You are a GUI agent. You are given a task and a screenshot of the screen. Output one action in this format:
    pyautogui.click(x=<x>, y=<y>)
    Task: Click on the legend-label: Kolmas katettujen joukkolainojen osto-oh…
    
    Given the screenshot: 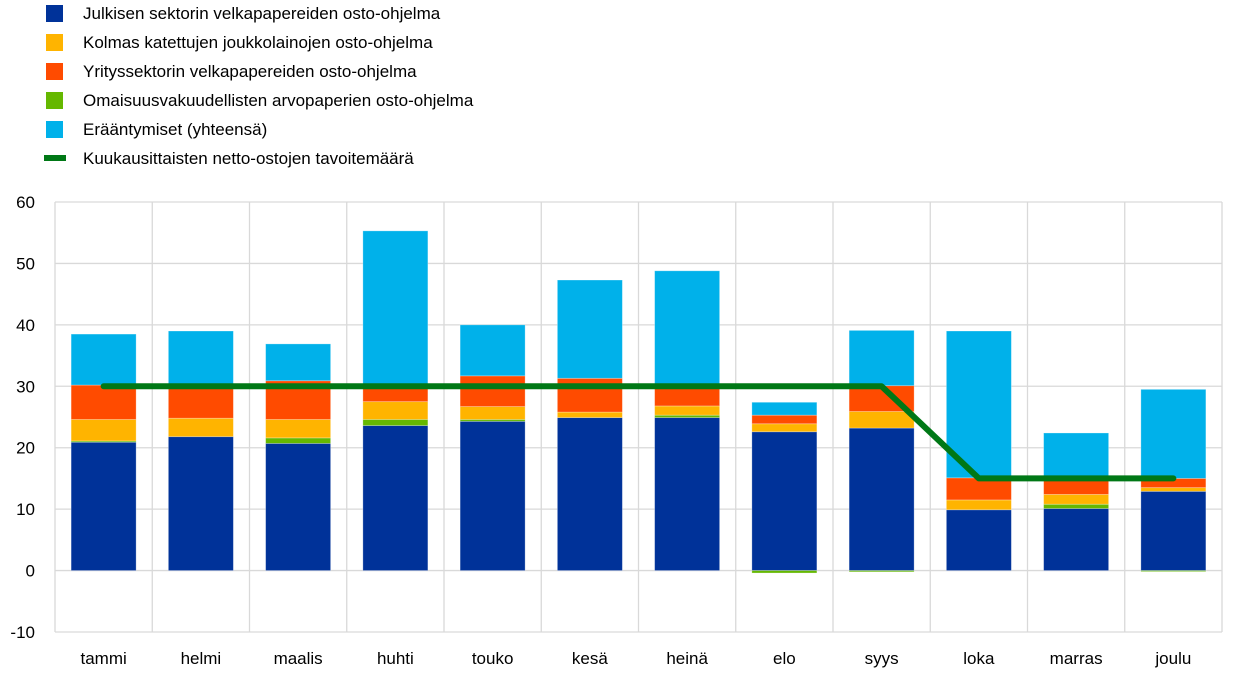 What is the action you would take?
    pyautogui.click(x=258, y=42)
    